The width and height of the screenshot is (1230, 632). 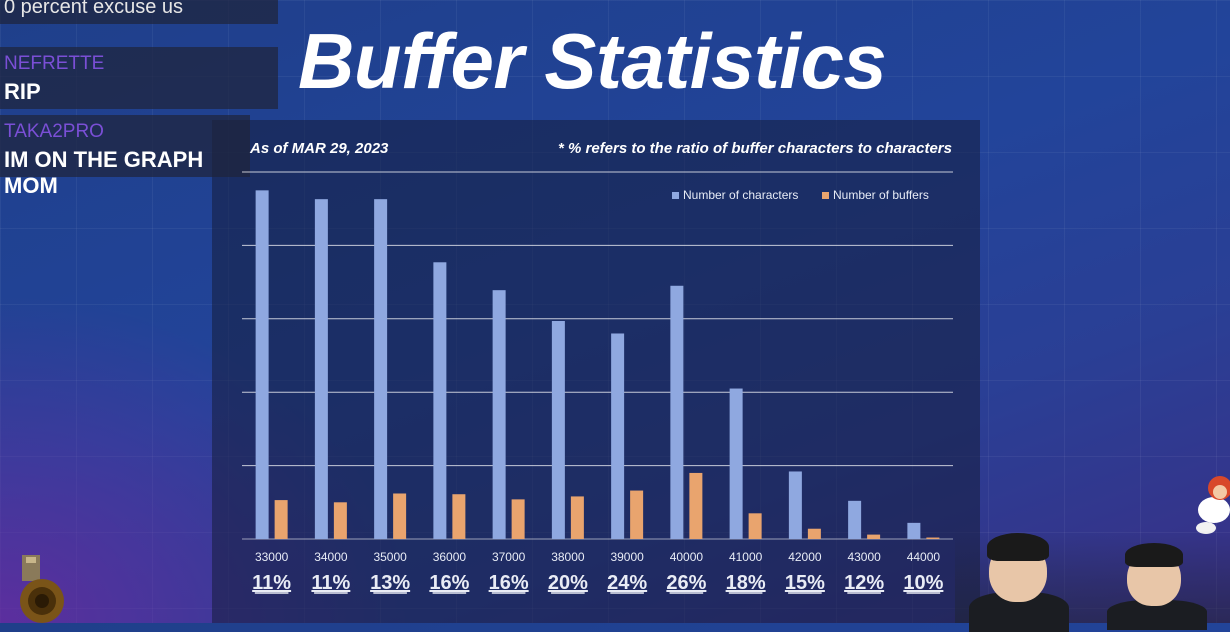 What do you see at coordinates (319, 148) in the screenshot?
I see `as-of-date: As of MAR 29, 2023` at bounding box center [319, 148].